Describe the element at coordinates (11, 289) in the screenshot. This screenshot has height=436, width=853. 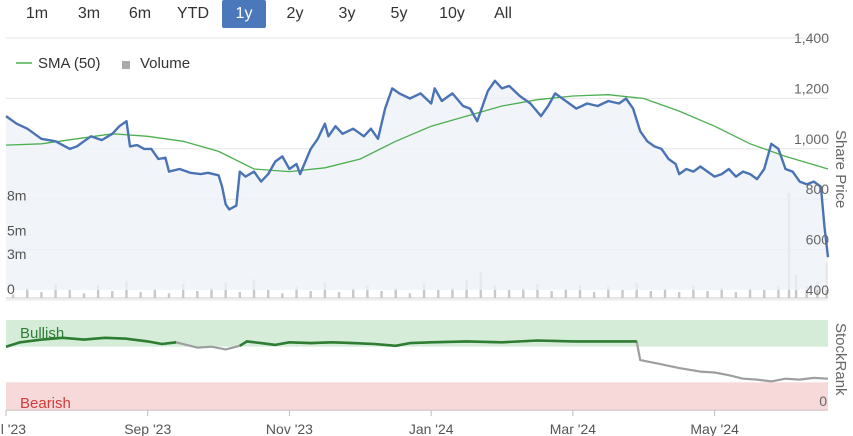
I see `volume-tick-label: 0` at that location.